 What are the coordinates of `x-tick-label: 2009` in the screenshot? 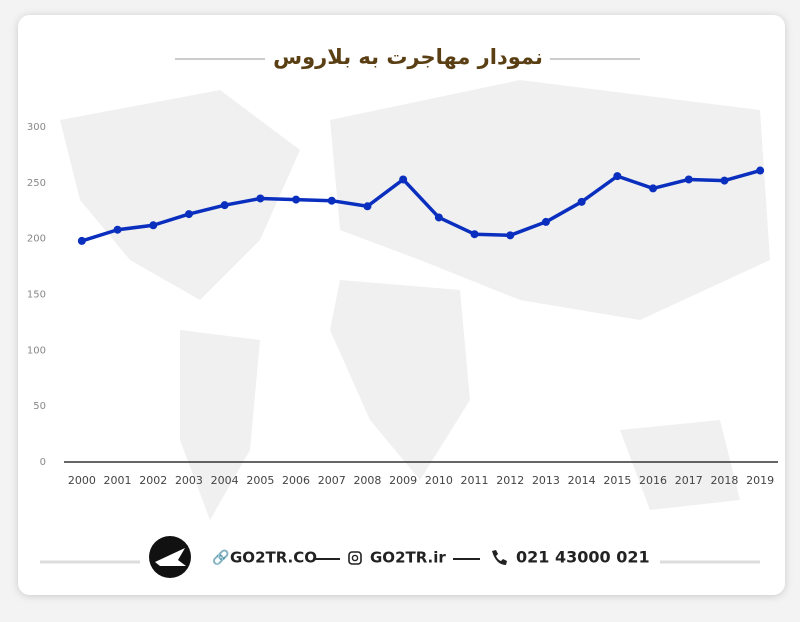 It's located at (403, 480).